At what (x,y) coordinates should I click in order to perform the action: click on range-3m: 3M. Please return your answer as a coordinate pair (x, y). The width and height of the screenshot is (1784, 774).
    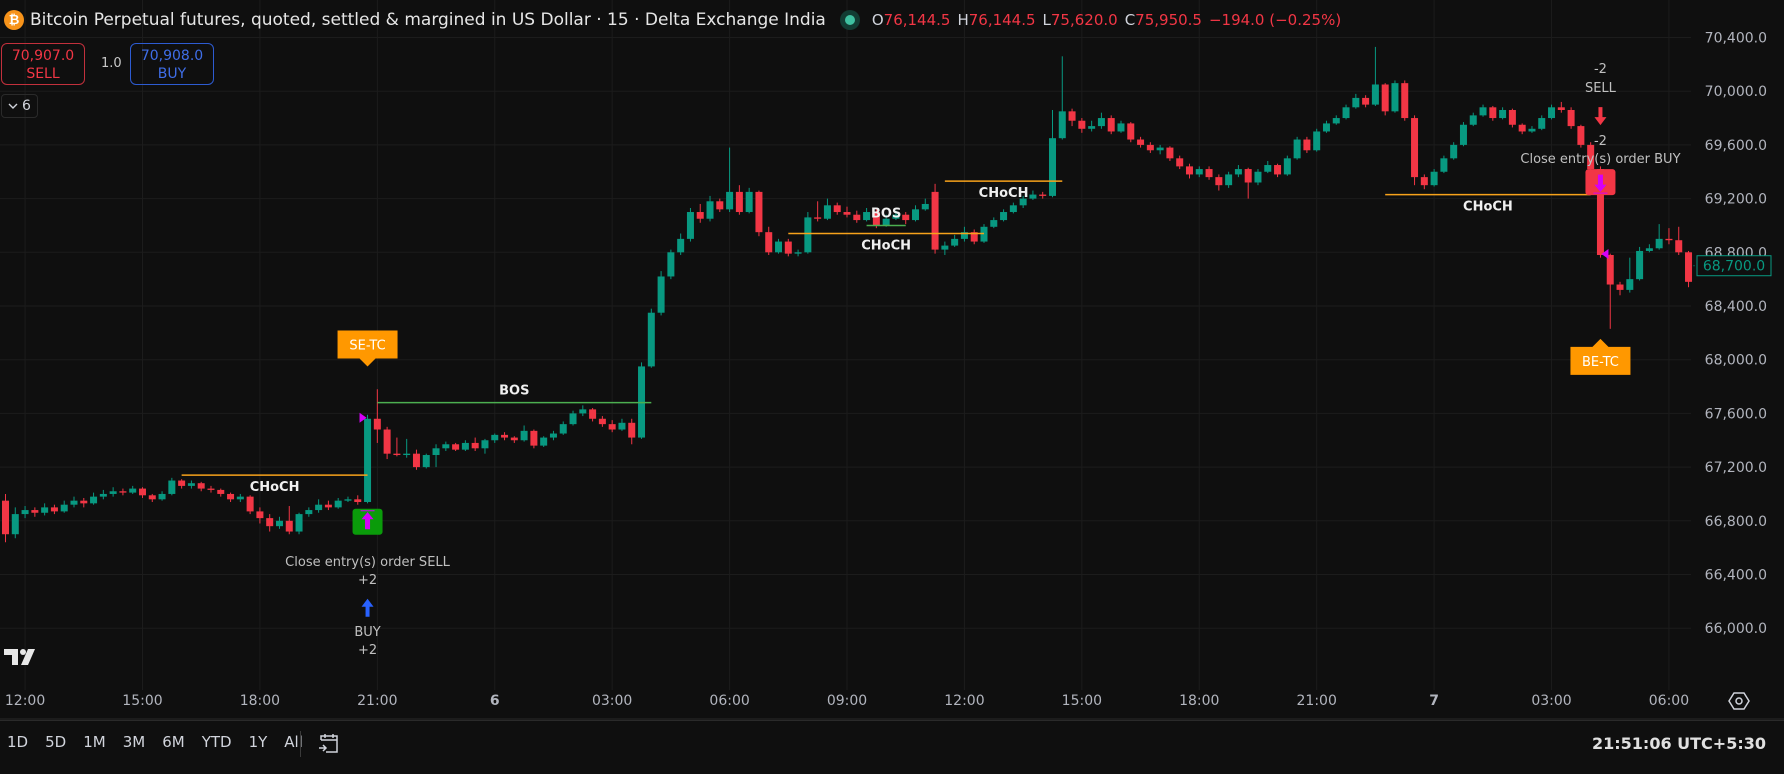
    Looking at the image, I should click on (134, 742).